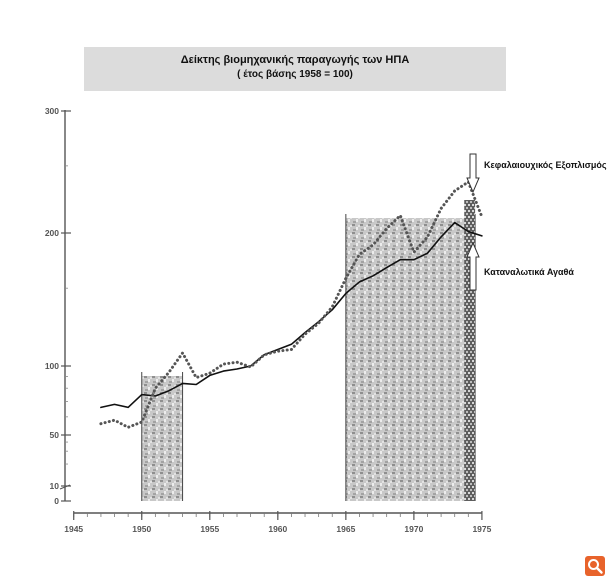 The width and height of the screenshot is (610, 581). What do you see at coordinates (595, 566) in the screenshot?
I see `magnifier-icon` at bounding box center [595, 566].